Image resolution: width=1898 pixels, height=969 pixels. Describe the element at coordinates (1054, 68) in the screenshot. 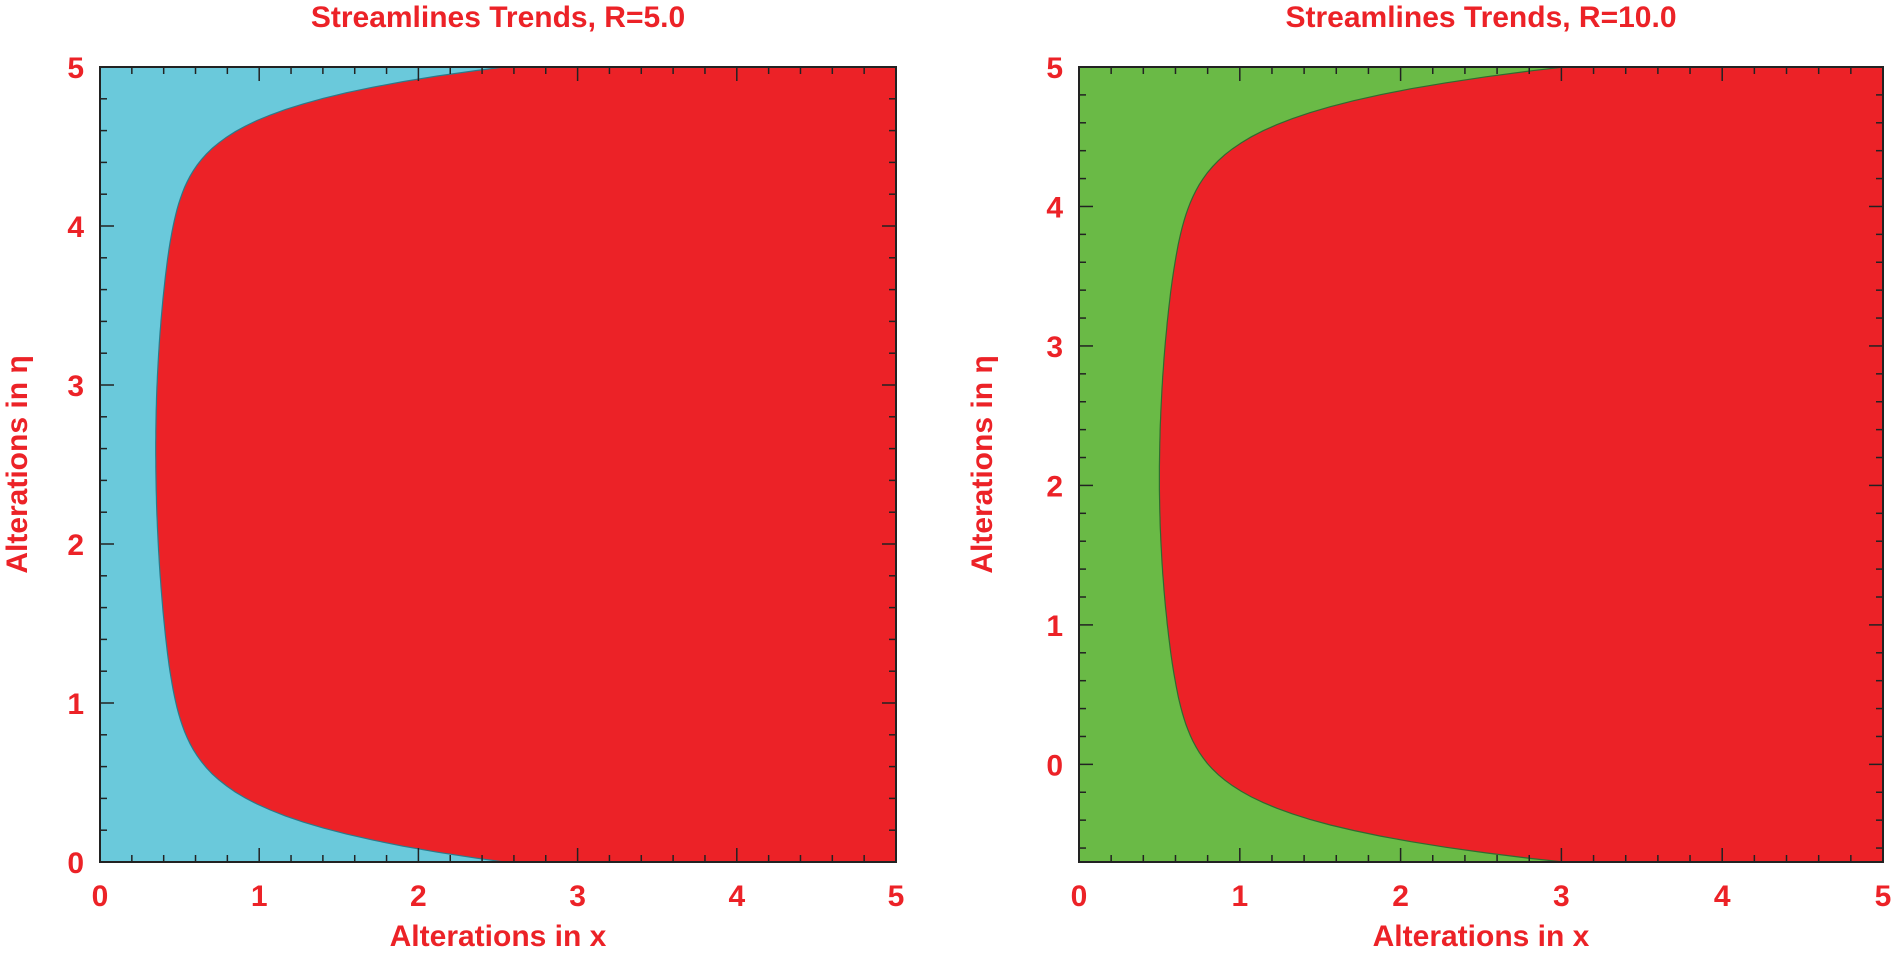

I see `r10-ytick-label-5: 5` at that location.